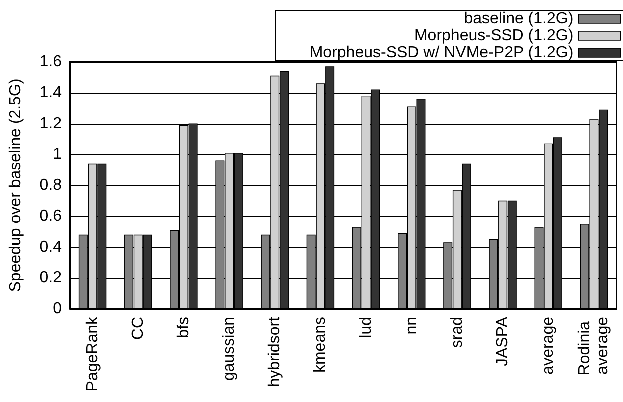 Image resolution: width=623 pixels, height=402 pixels. What do you see at coordinates (138, 328) in the screenshot?
I see `x-tick-label: CC` at bounding box center [138, 328].